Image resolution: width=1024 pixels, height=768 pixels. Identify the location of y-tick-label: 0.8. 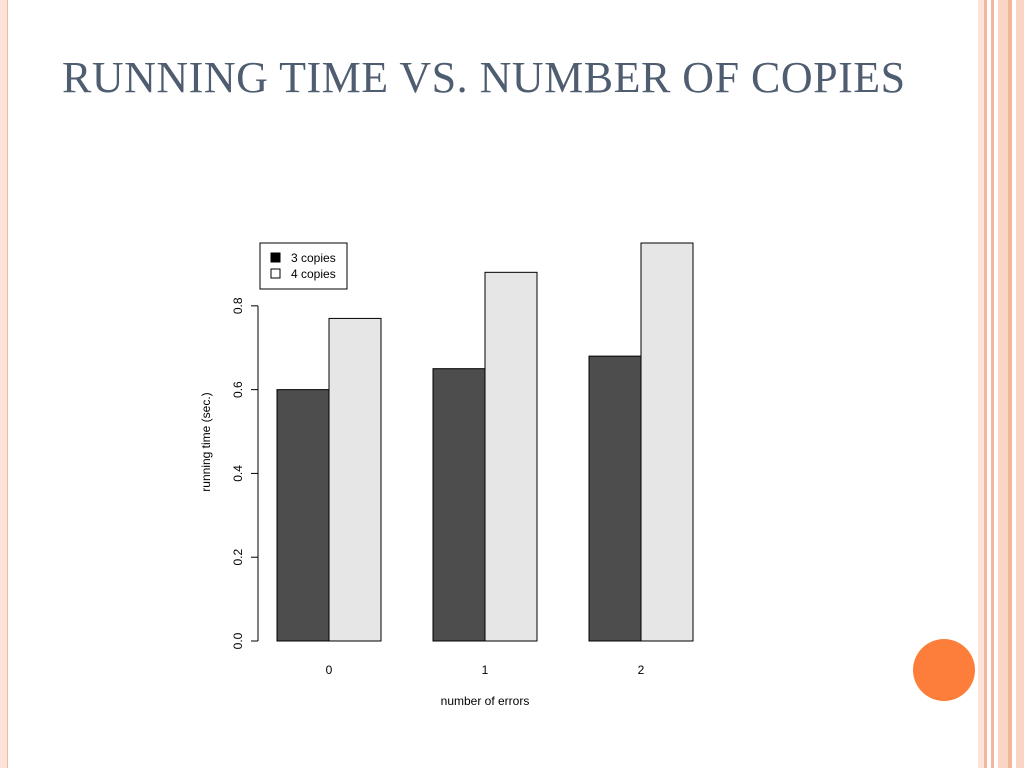
(238, 305).